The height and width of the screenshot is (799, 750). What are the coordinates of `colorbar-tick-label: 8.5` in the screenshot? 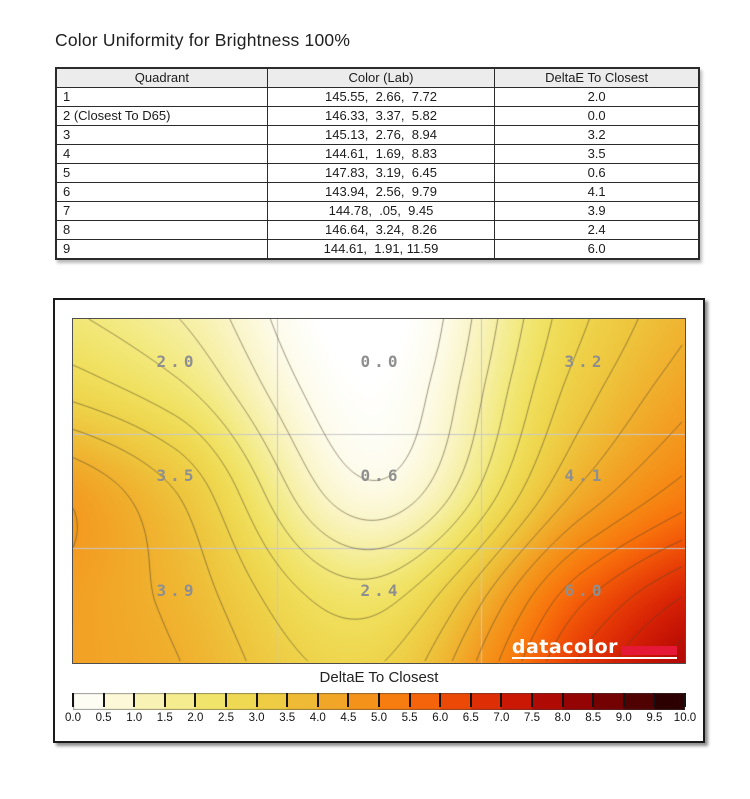 It's located at (593, 718).